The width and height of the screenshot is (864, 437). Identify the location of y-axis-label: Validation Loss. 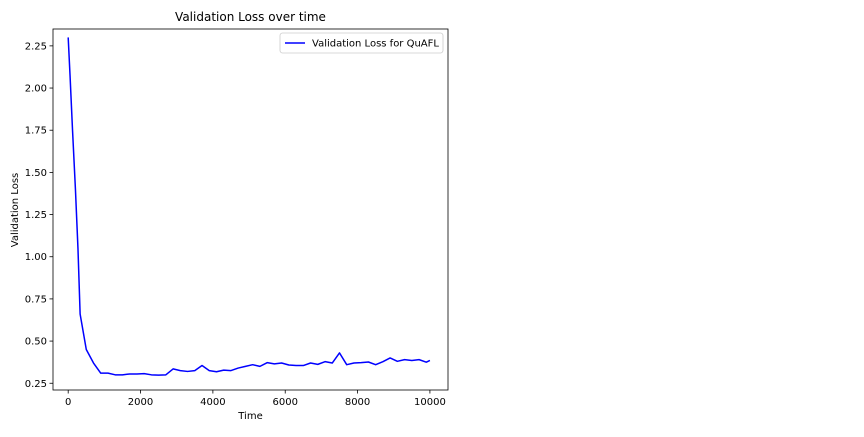
(15, 210).